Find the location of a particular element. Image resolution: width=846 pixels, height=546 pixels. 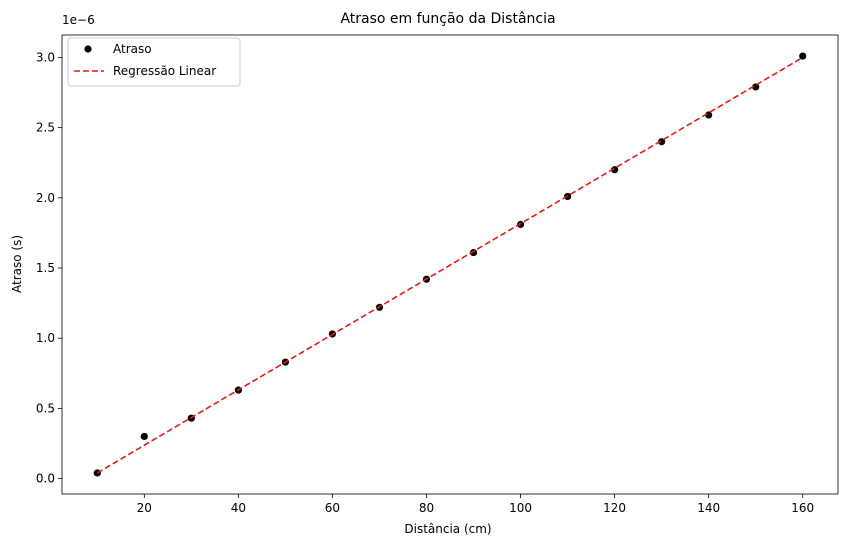

x-tick-label: 20 is located at coordinates (144, 508).